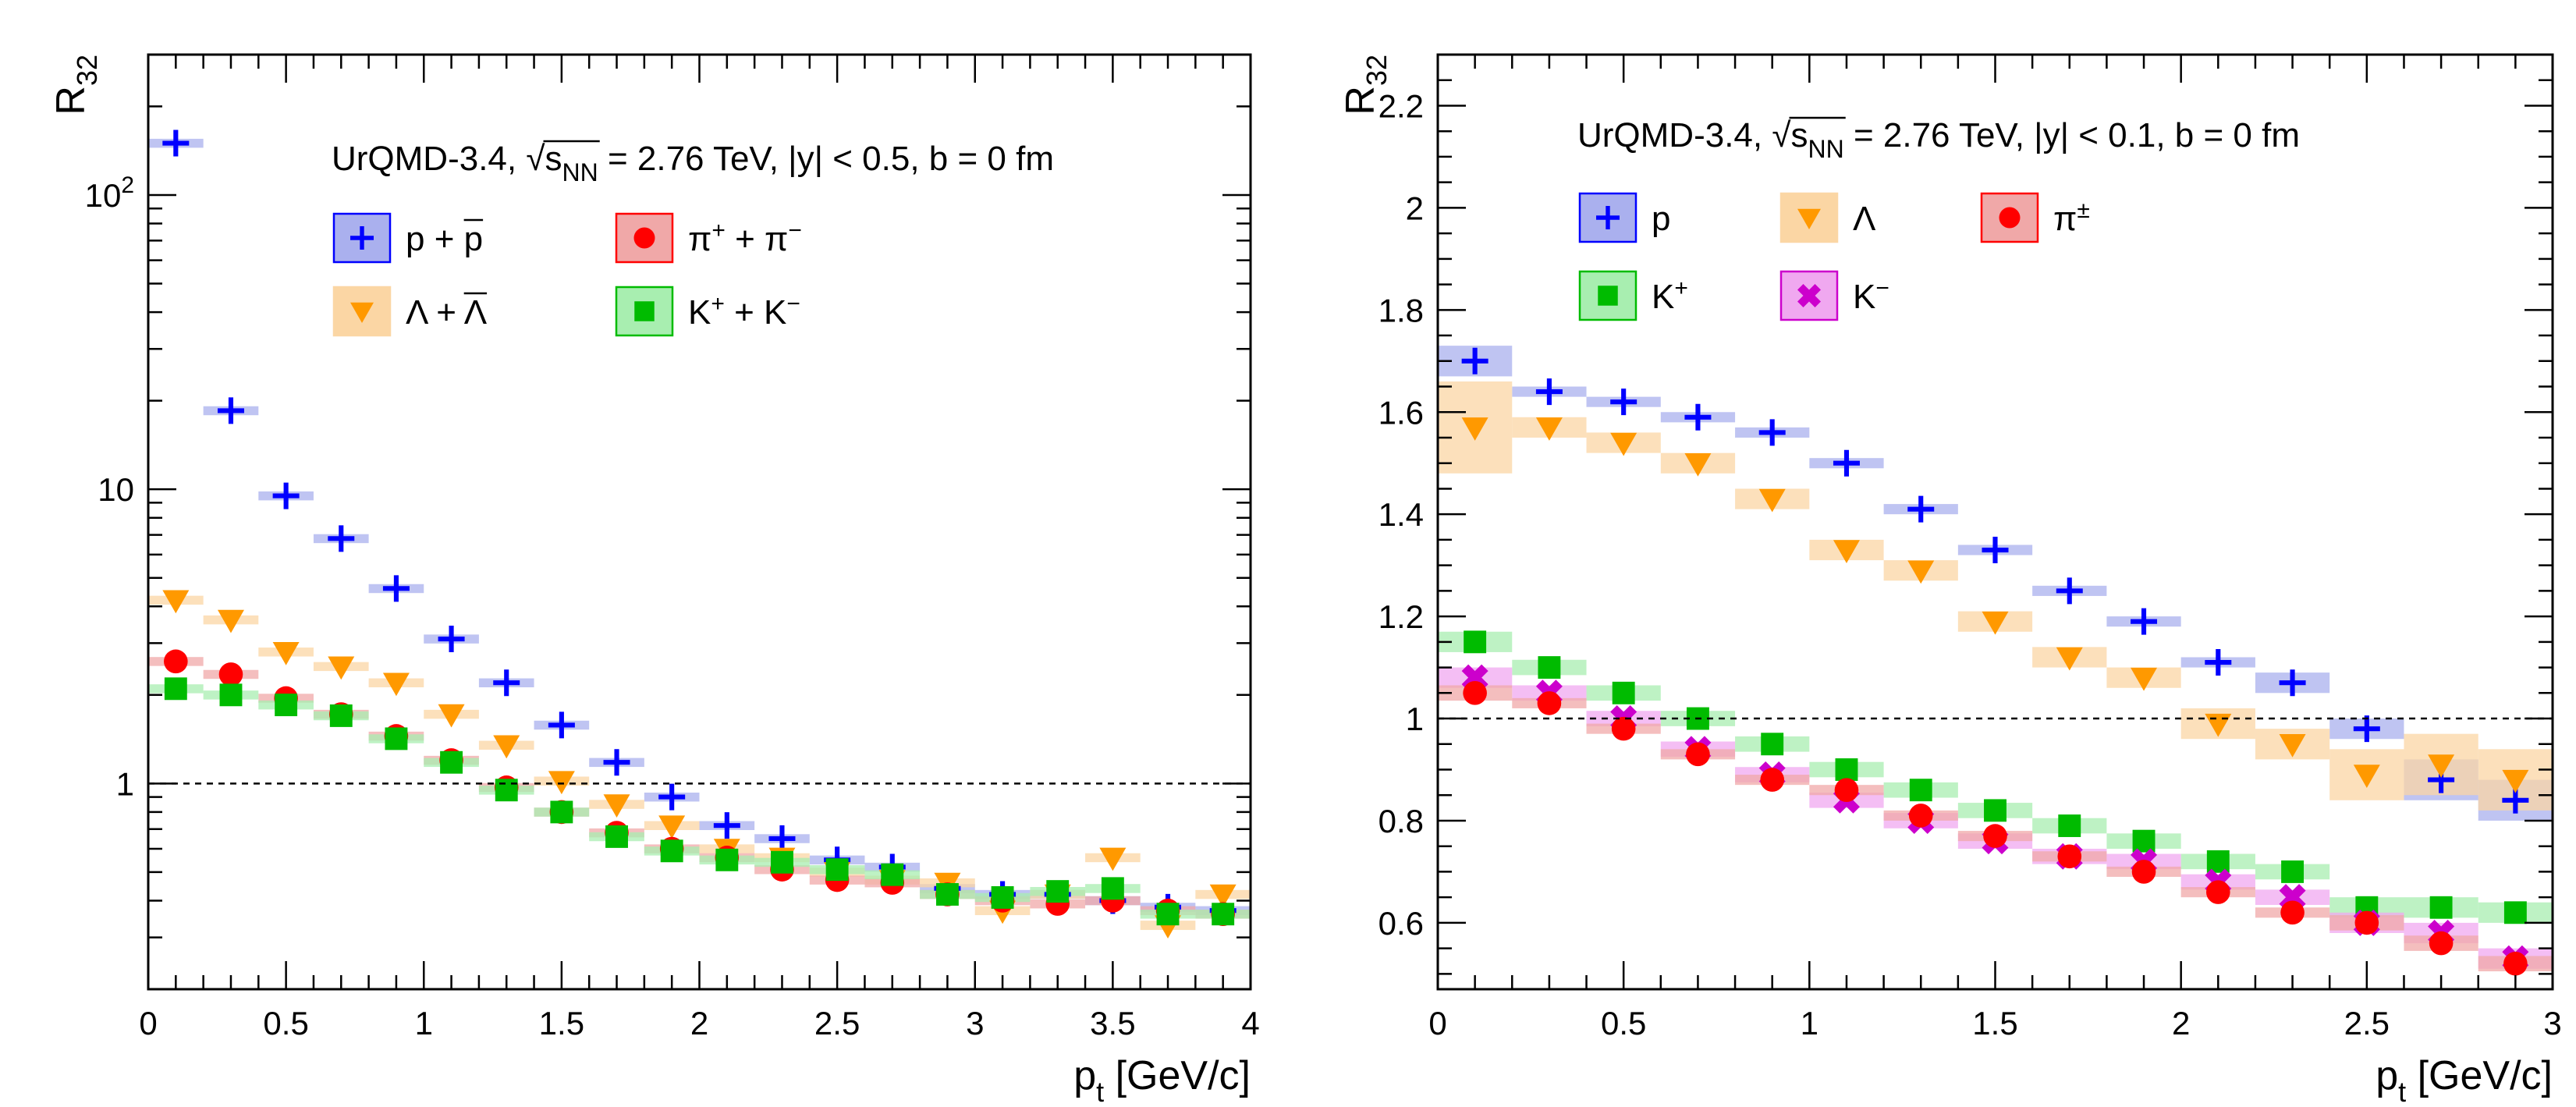 This screenshot has height=1107, width=2576. Describe the element at coordinates (424, 1023) in the screenshot. I see `x-tick-label: 1` at that location.